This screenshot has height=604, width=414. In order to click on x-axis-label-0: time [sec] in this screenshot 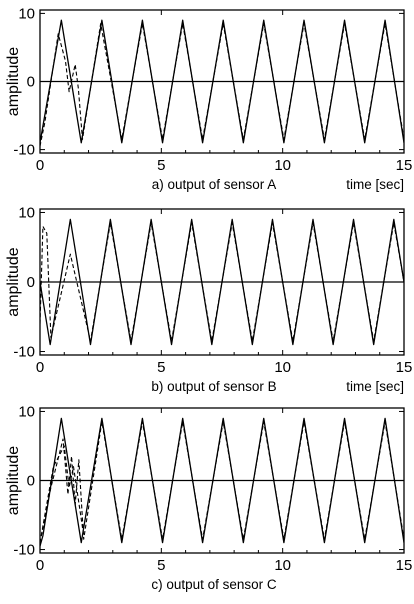, I will do `click(375, 184)`.